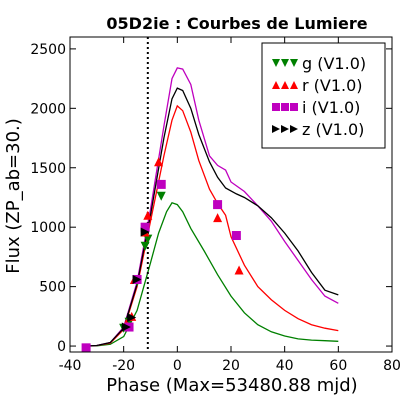 This screenshot has height=400, width=400. Describe the element at coordinates (48, 50) in the screenshot. I see `y-tick-label: 2500` at that location.